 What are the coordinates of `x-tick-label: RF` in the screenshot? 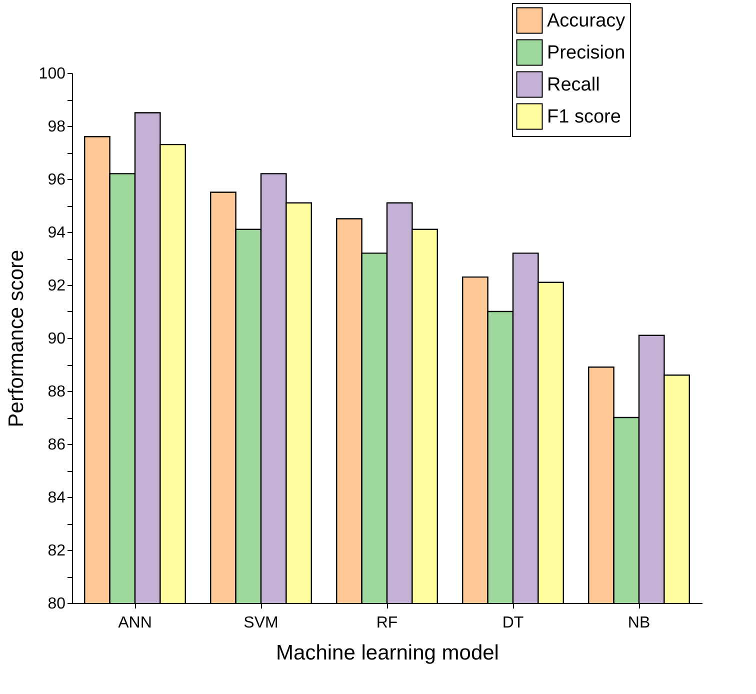 It's located at (387, 623).